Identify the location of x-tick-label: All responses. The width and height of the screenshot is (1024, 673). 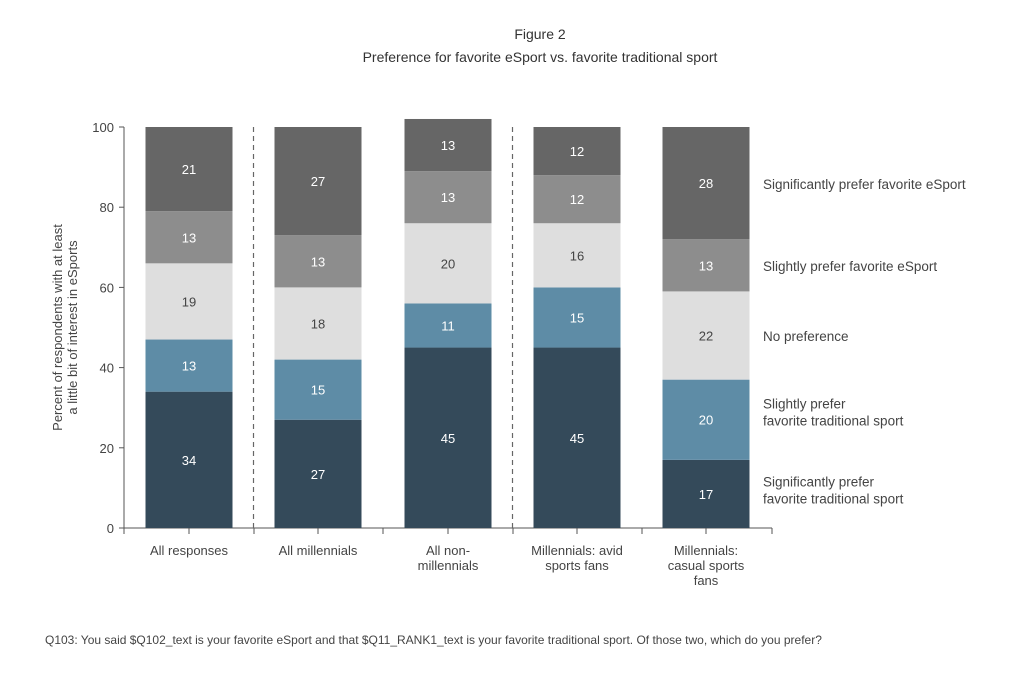
(189, 550).